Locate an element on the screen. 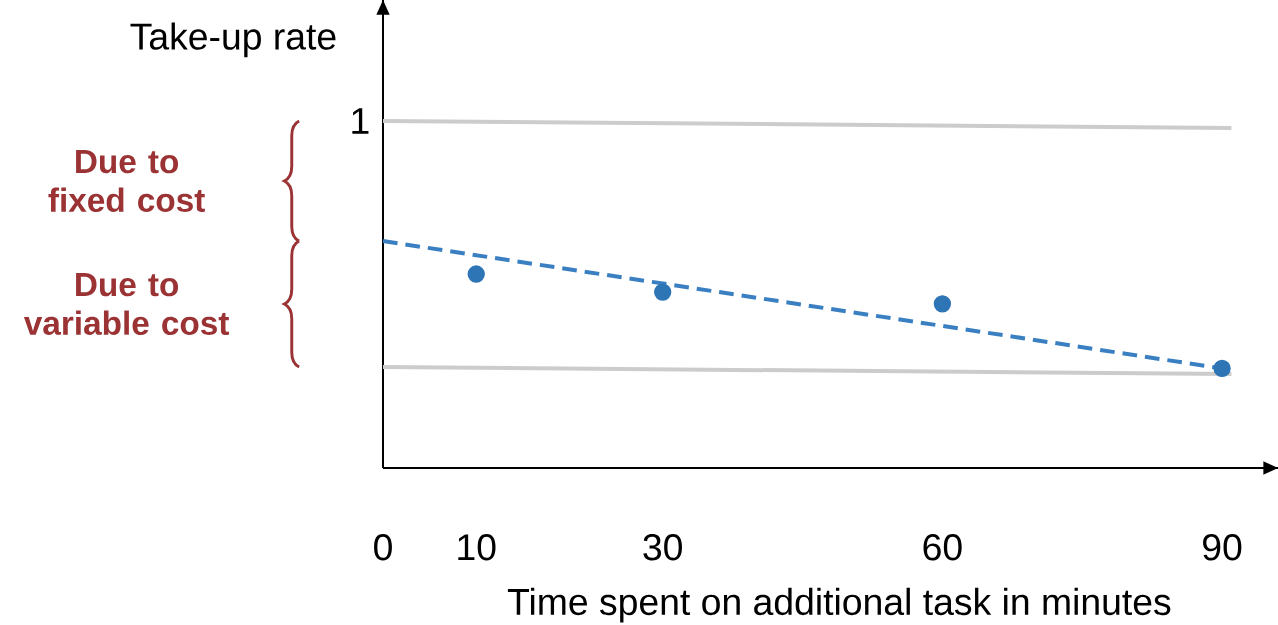  text: Due to fixed cost is located at coordinates (126, 181).